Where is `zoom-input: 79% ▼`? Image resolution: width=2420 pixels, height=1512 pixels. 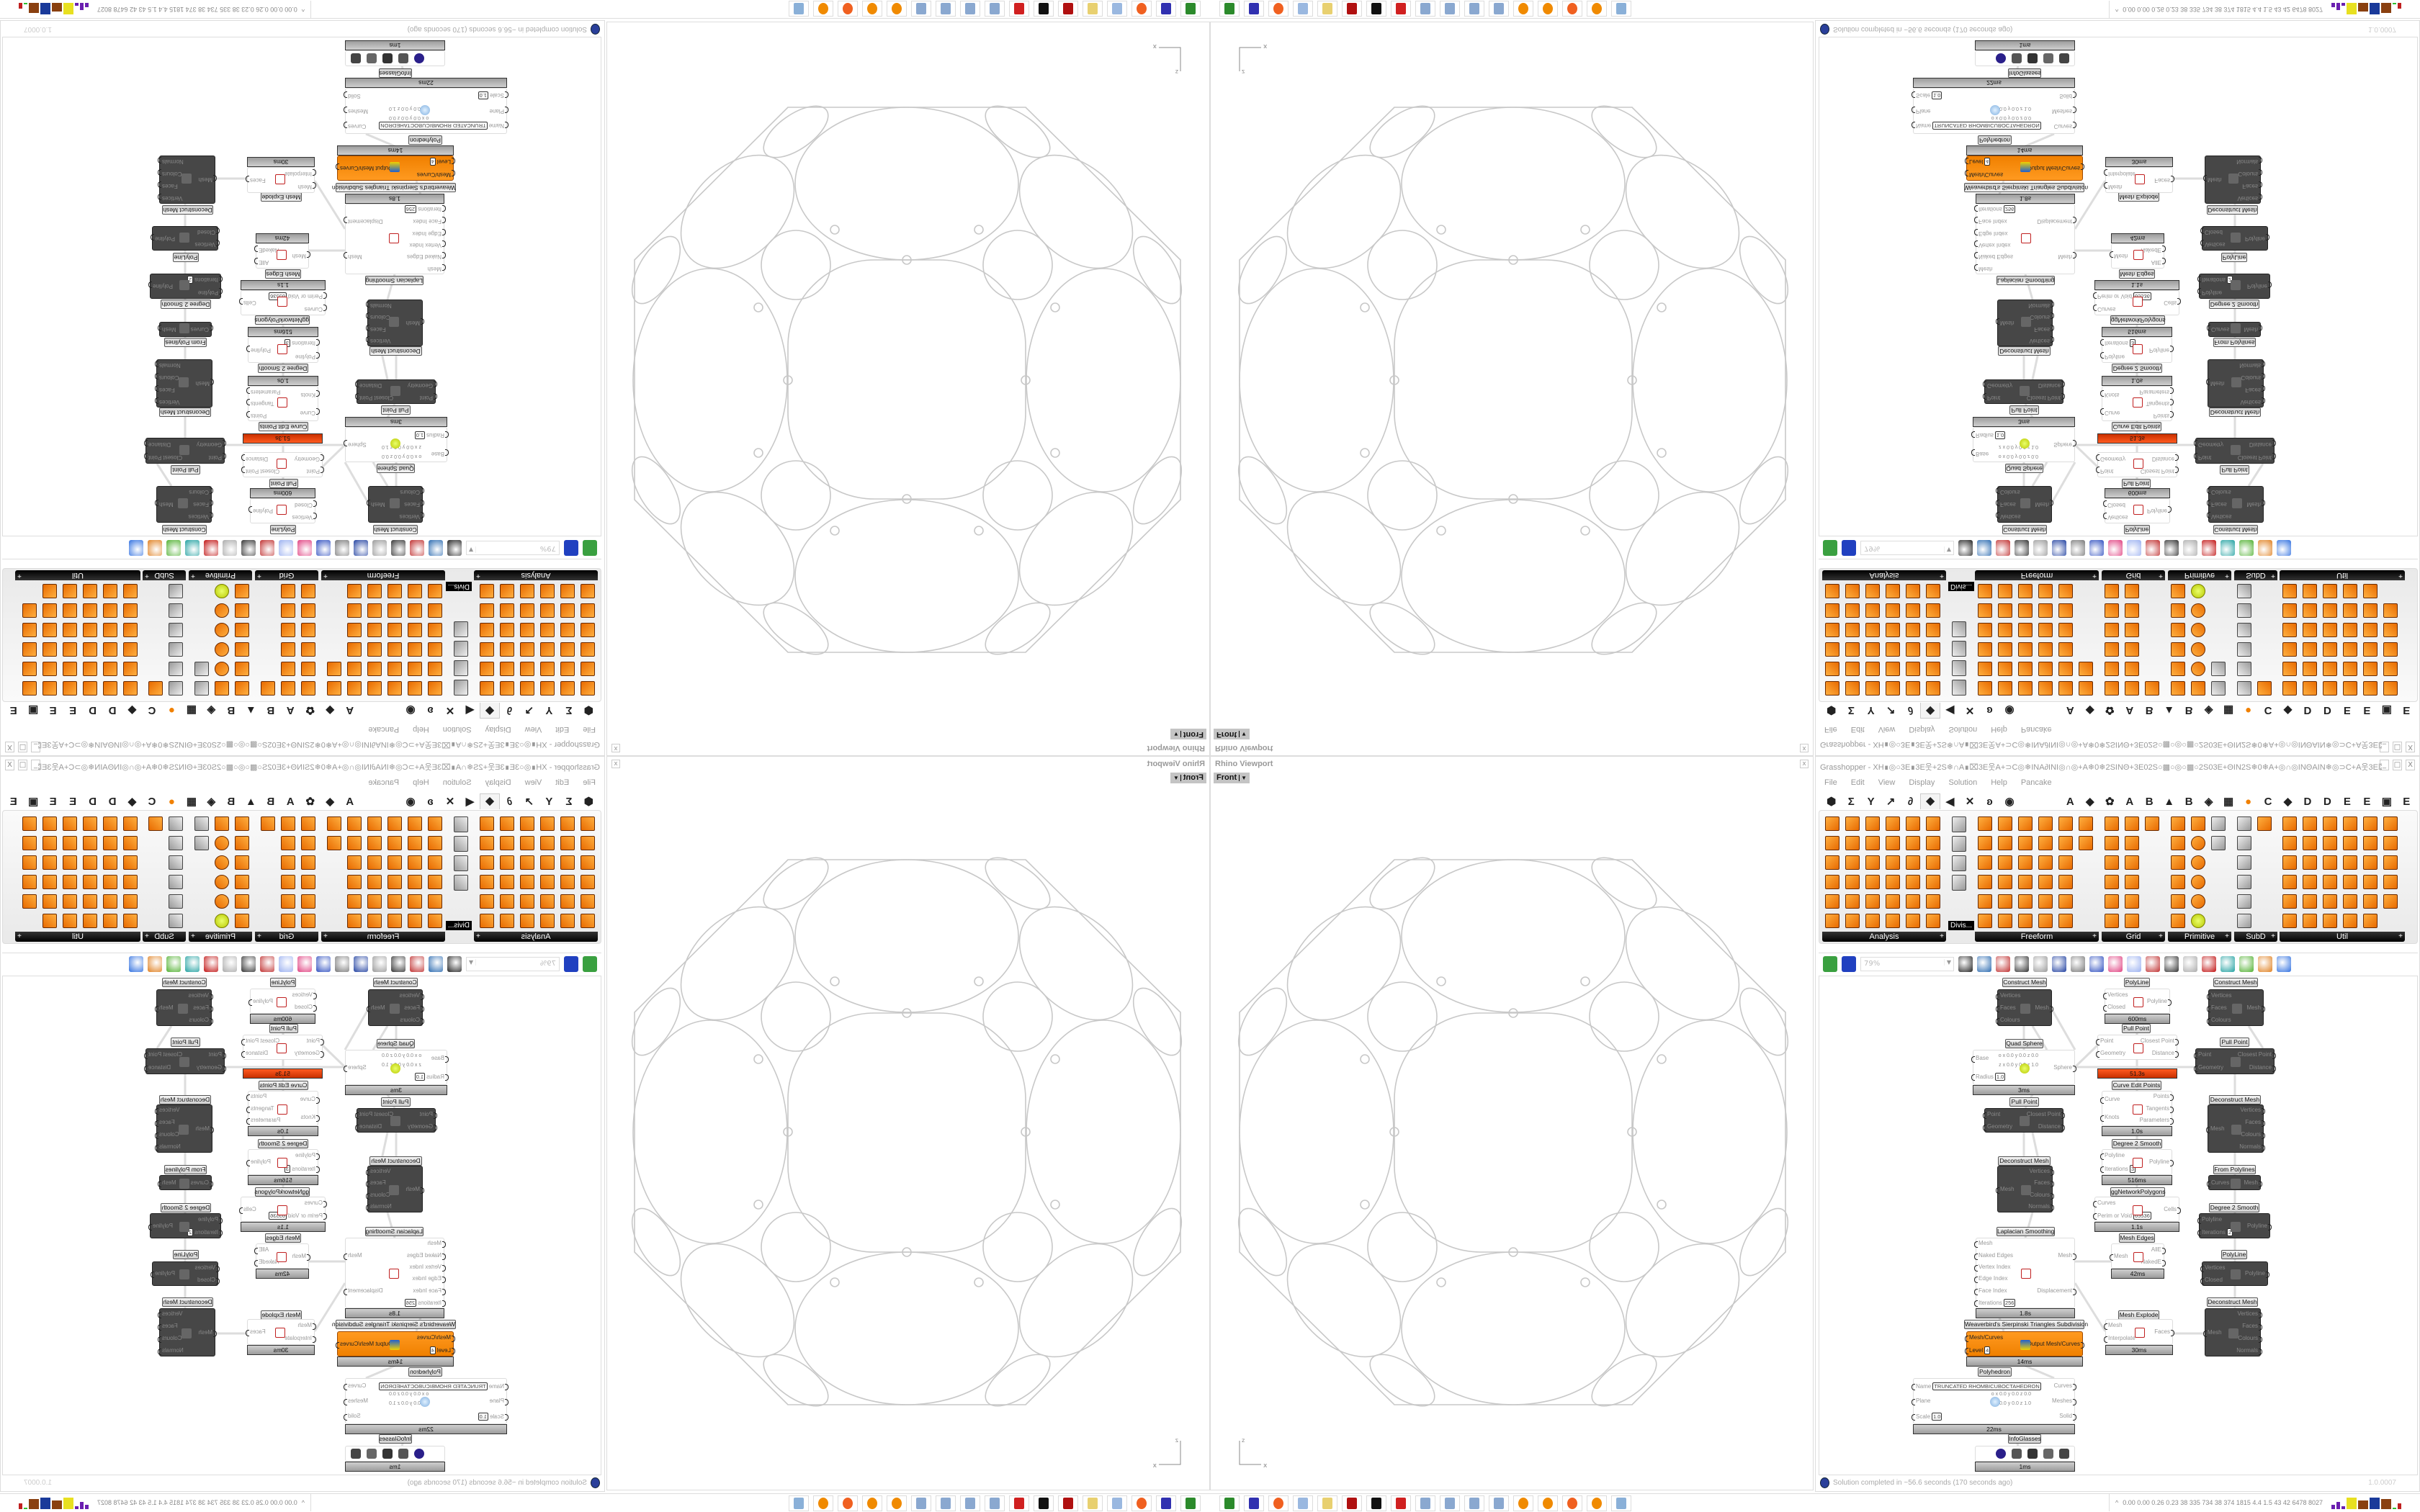
zoom-input: 79% ▼ is located at coordinates (1907, 548).